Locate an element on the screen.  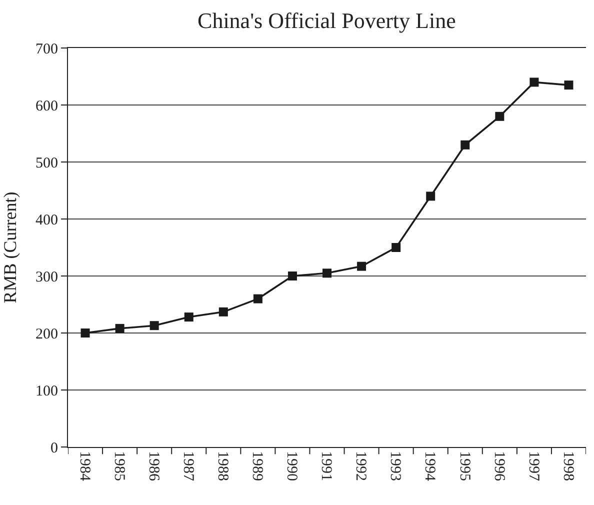
chart-title: China's Official Poverty Line is located at coordinates (327, 21).